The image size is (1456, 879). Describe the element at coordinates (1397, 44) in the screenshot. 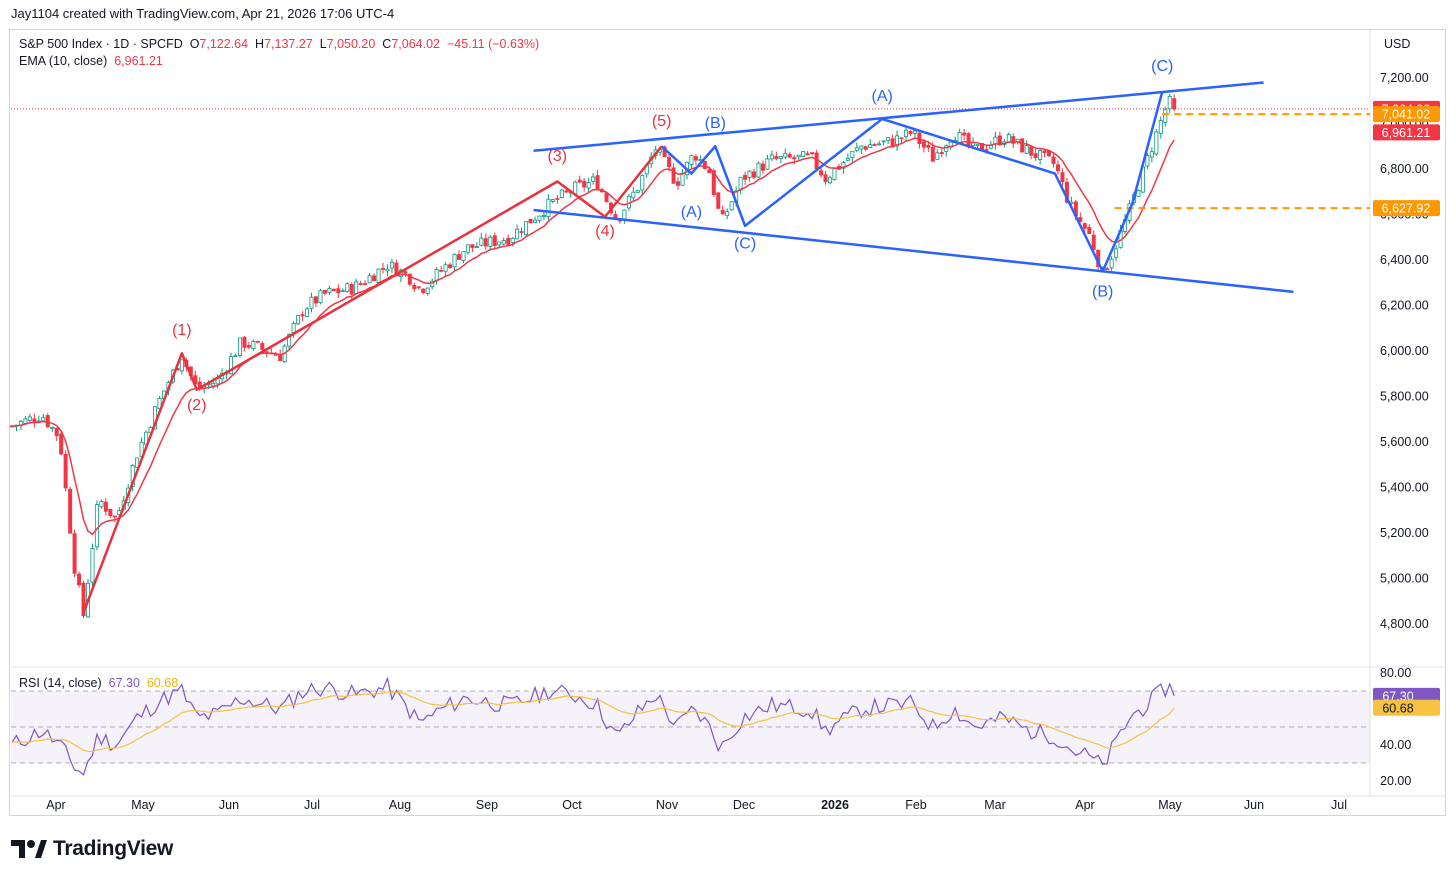

I see `currency-label: USD` at that location.